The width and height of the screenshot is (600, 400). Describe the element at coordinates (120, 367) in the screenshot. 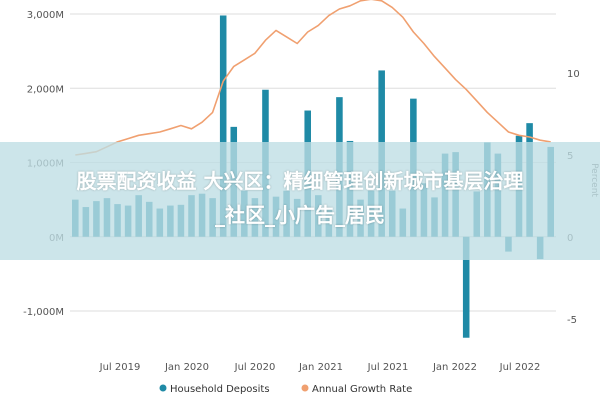

I see `x-tick-label: Jul 2019` at that location.